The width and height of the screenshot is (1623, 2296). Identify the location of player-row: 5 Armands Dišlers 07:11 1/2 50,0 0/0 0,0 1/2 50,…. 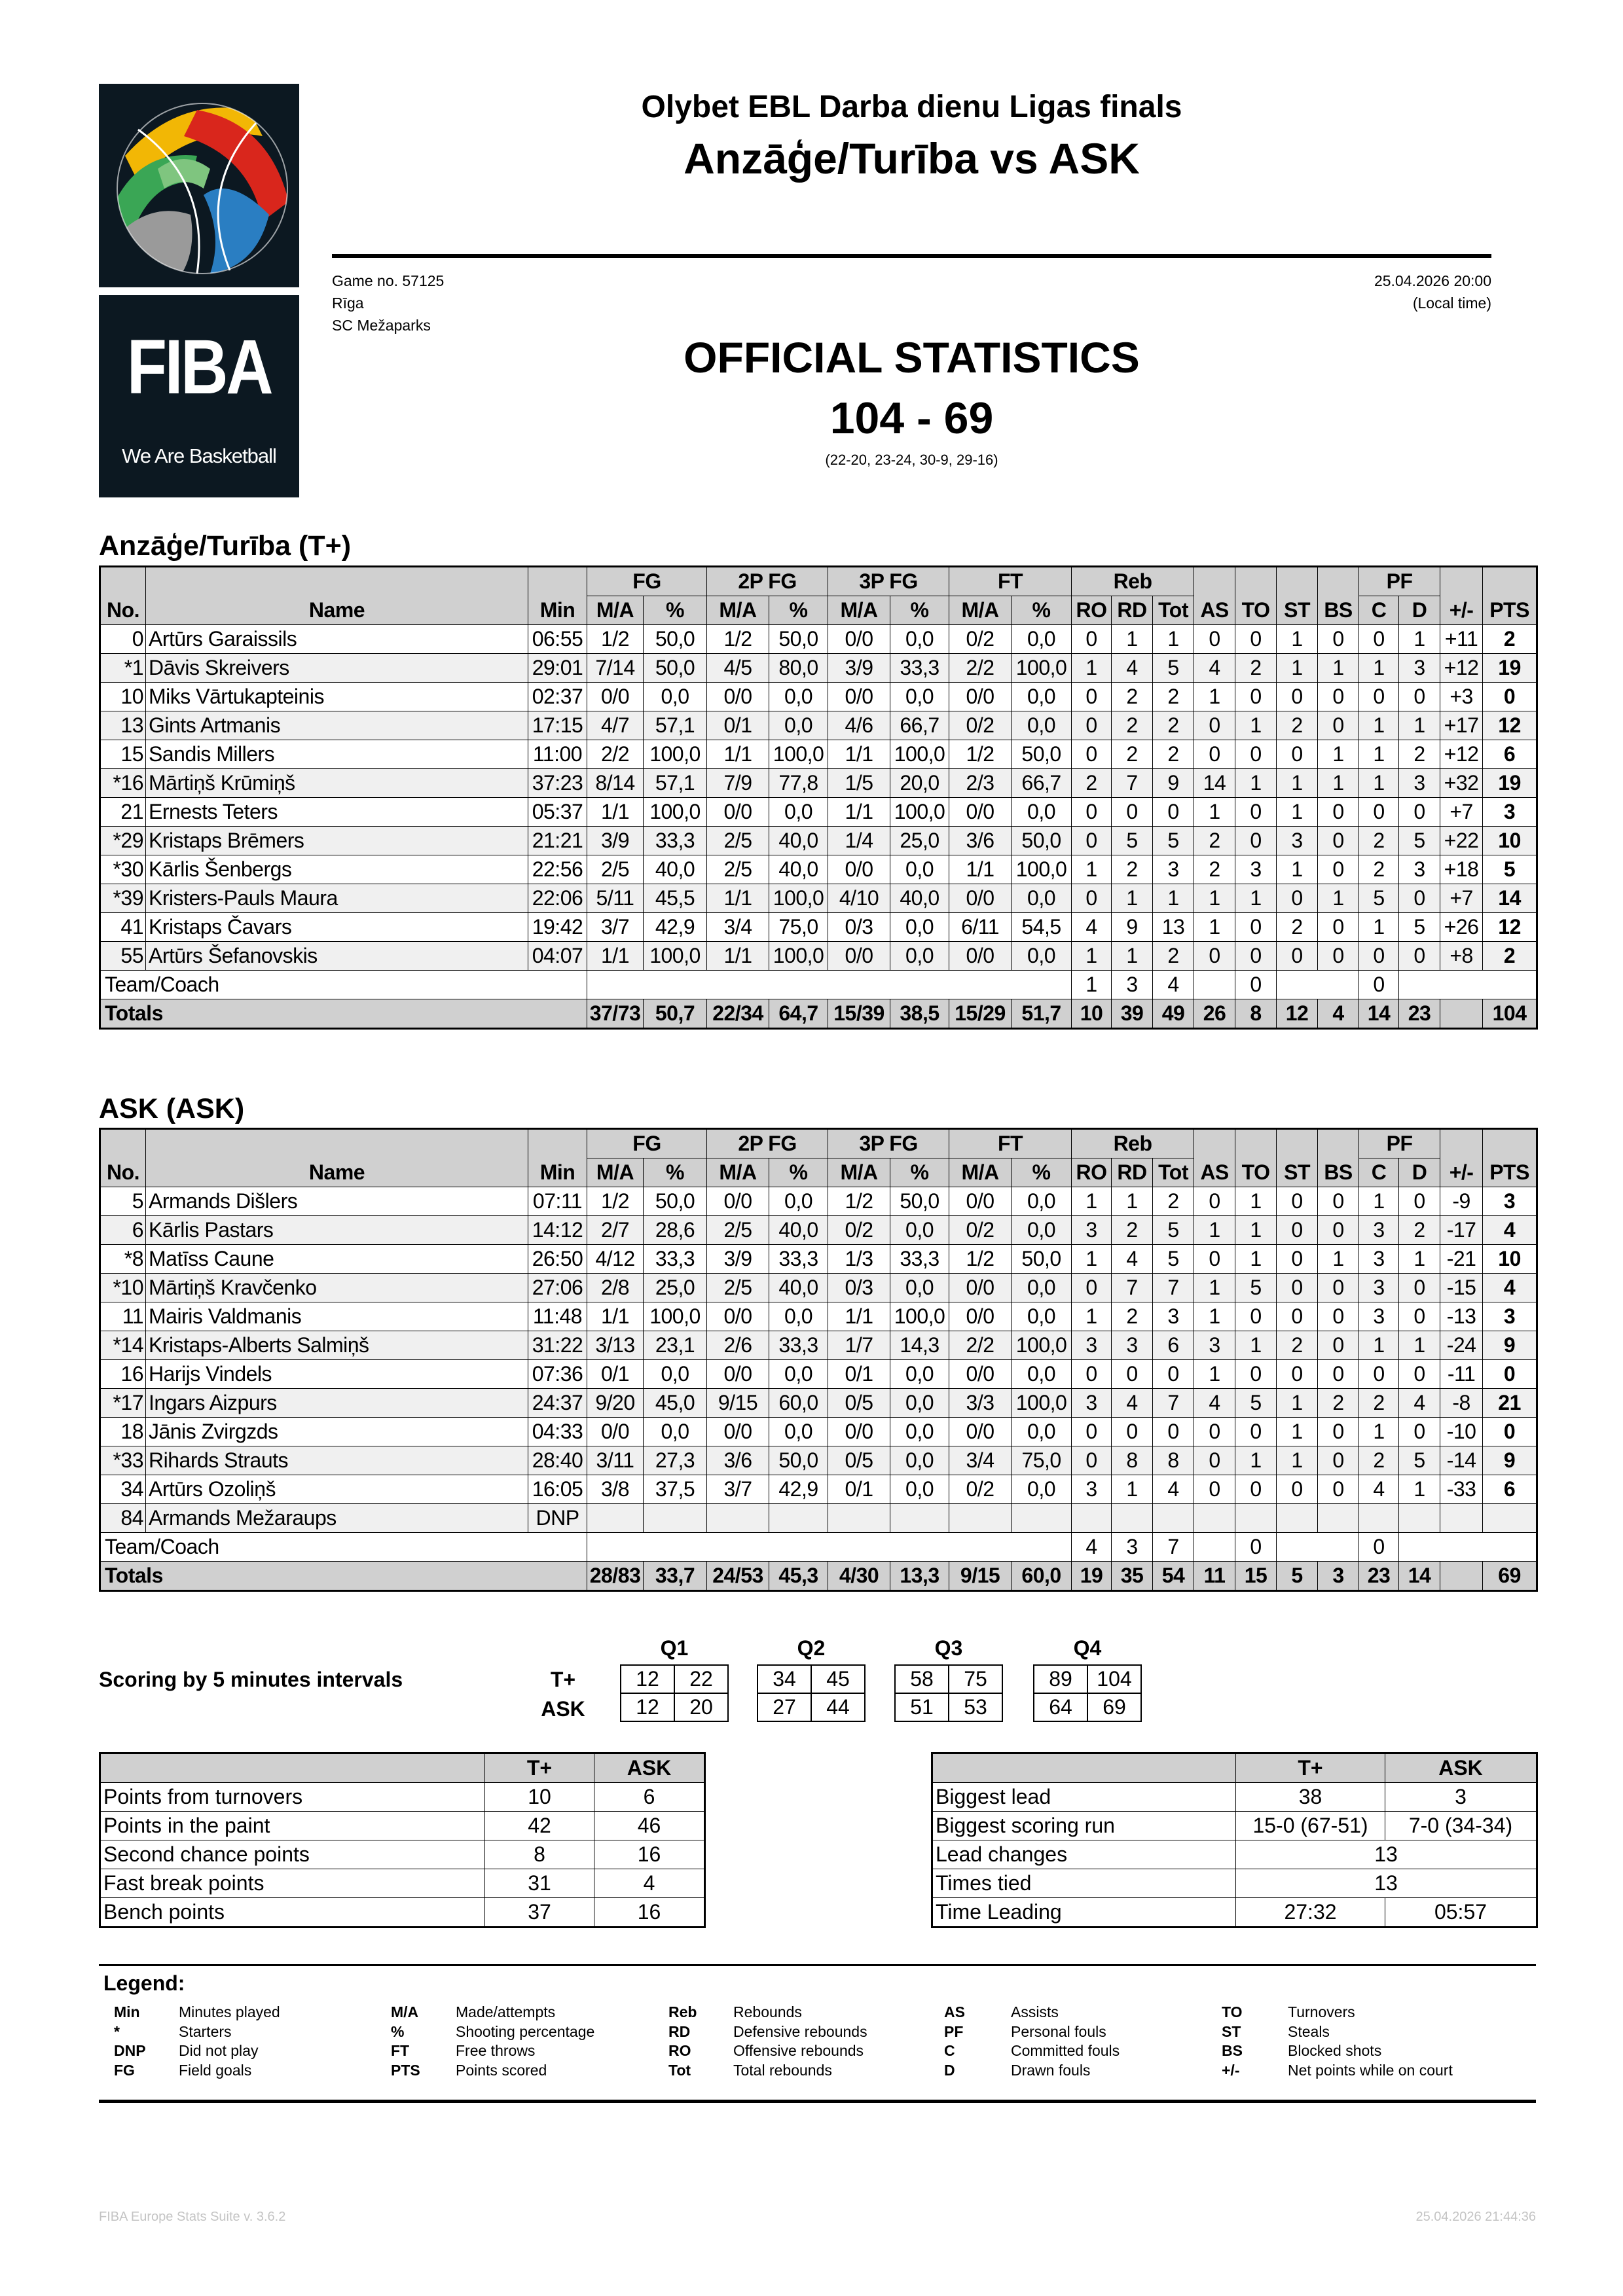
(819, 1201).